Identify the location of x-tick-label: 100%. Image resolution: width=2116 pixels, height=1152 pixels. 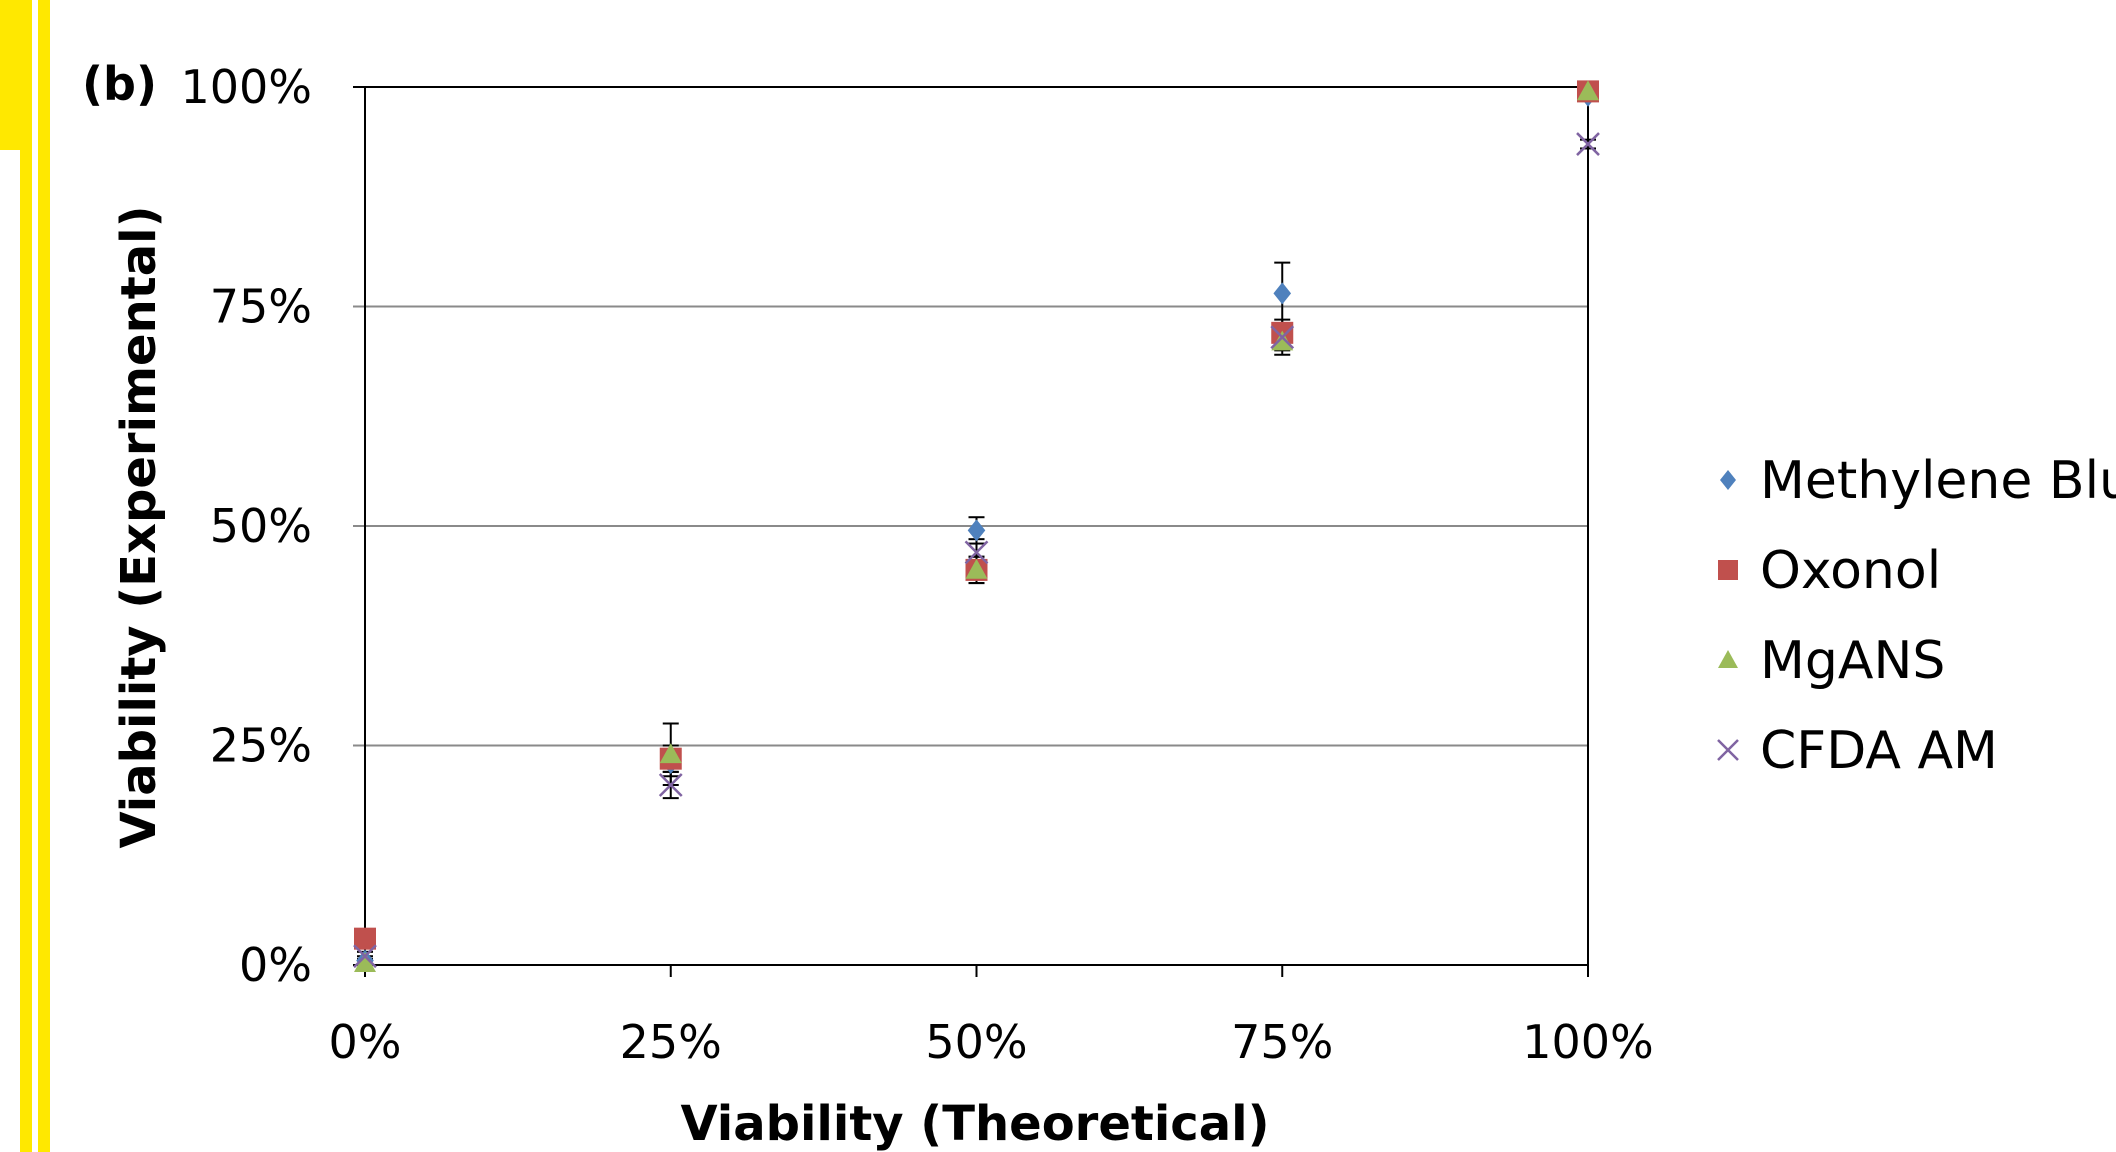
(1588, 1042).